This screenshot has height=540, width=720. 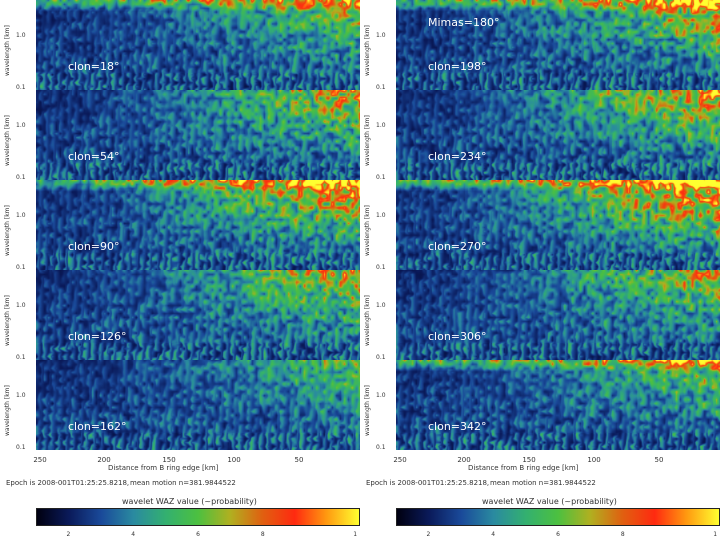 What do you see at coordinates (457, 66) in the screenshot?
I see `panel-longitude-label: clon=198°` at bounding box center [457, 66].